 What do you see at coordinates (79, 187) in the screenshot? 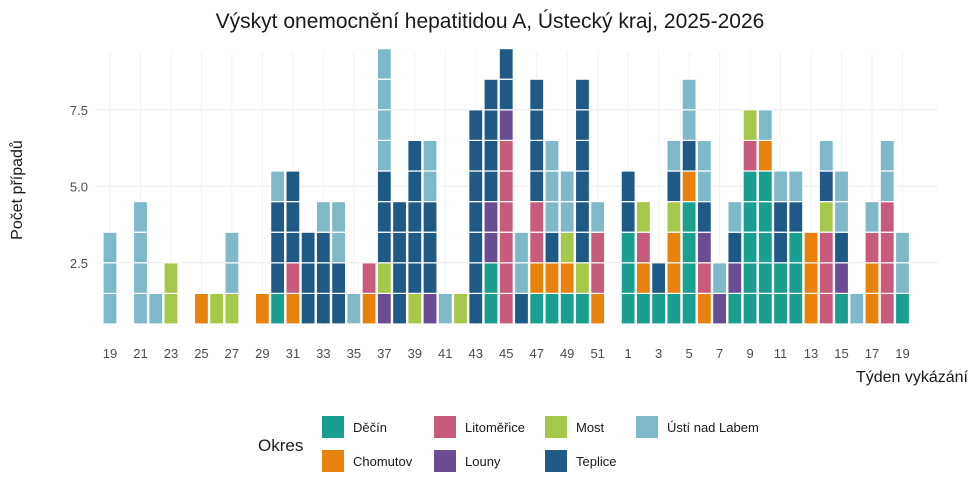
I see `y-axis-ticks: 2.5 5.0 7.5` at bounding box center [79, 187].